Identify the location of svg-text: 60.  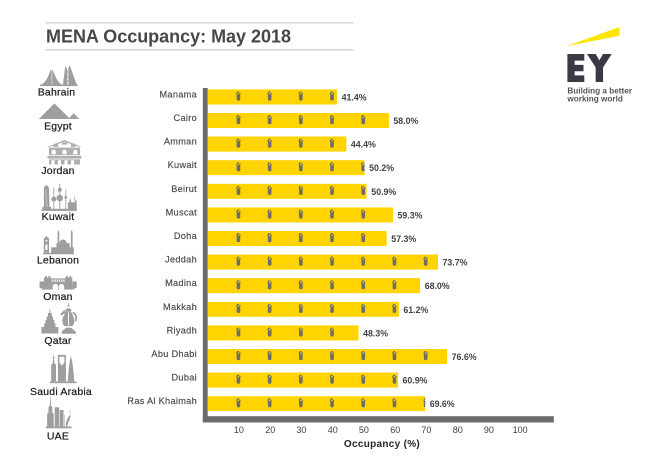
(395, 430).